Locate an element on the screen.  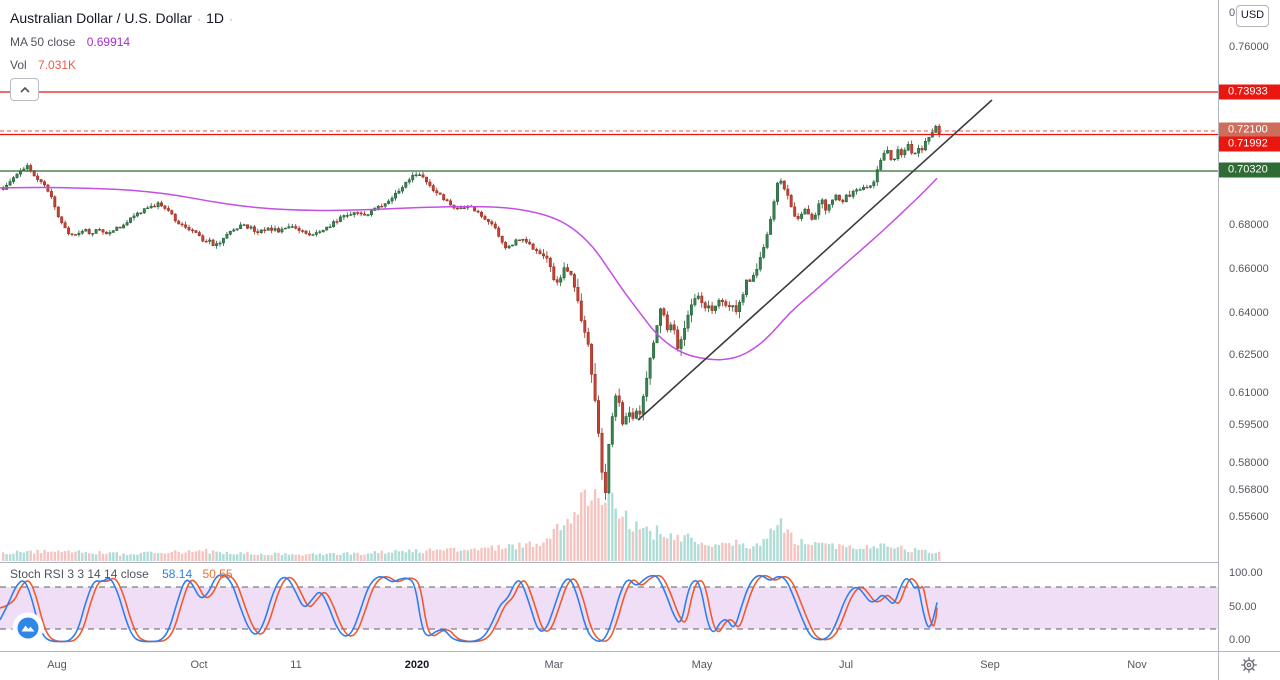
time-axis-label: Oct is located at coordinates (199, 665).